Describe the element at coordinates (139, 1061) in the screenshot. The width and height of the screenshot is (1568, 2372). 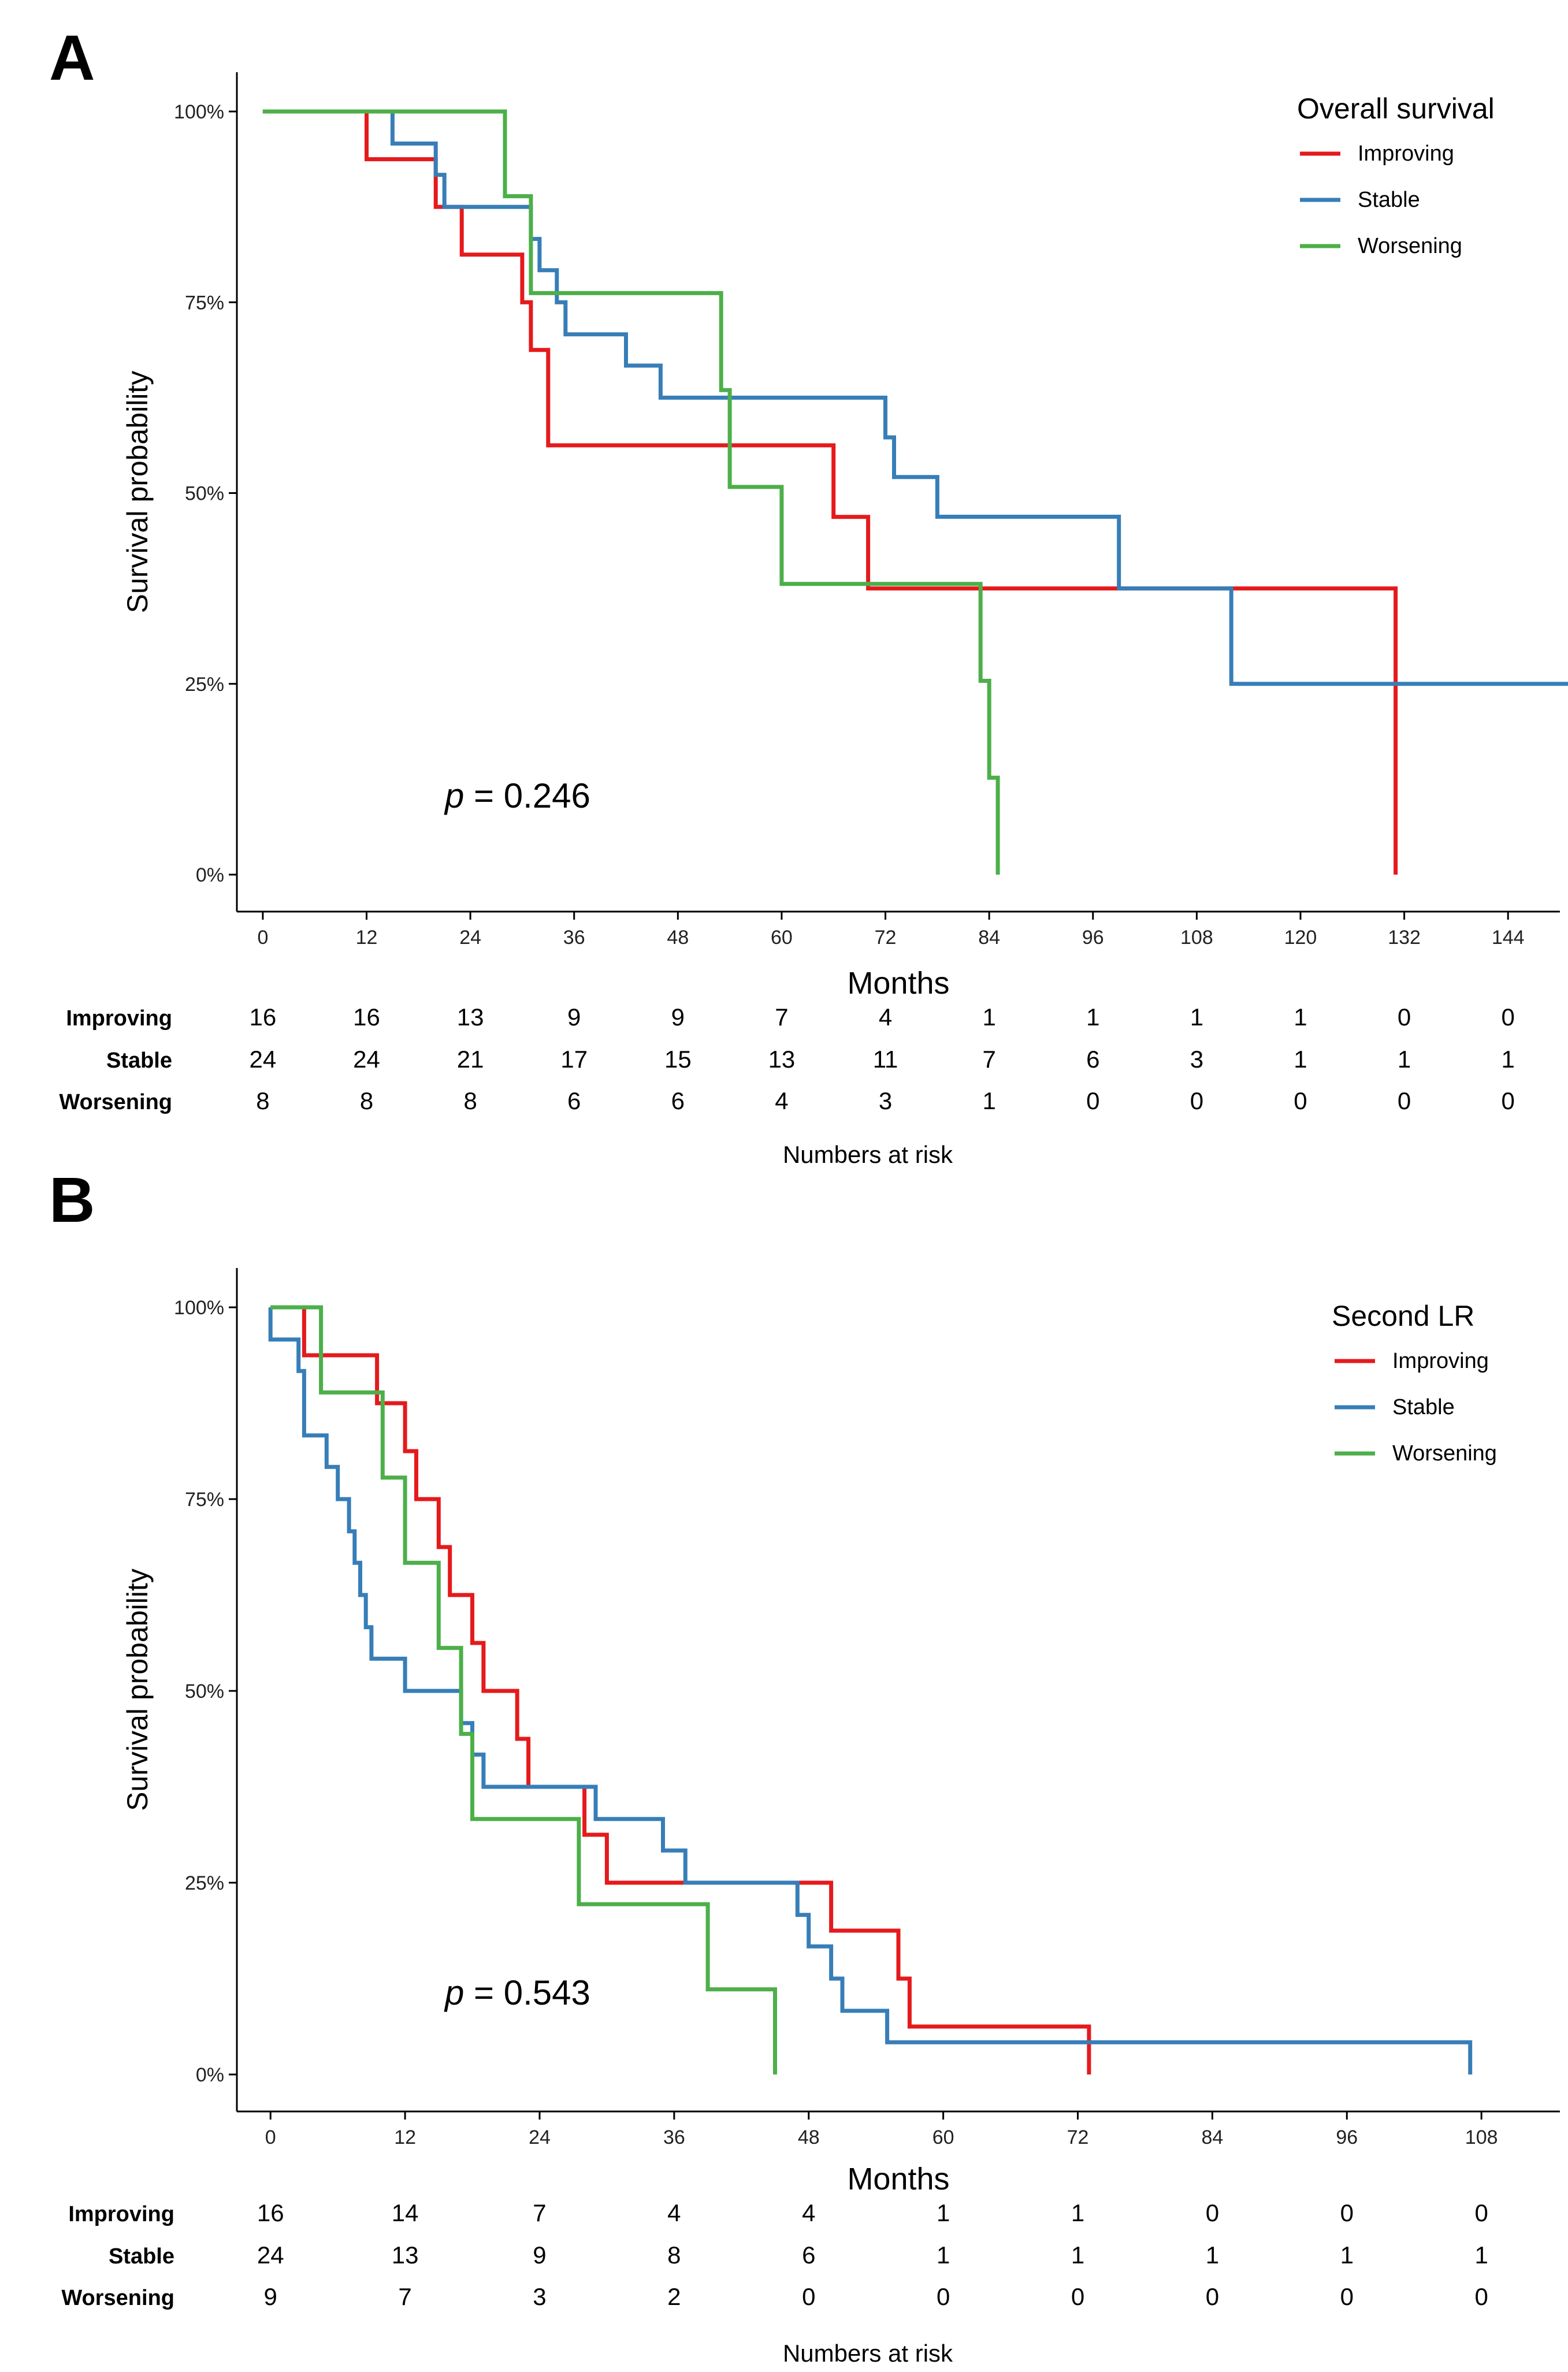
I see `panel-a-risk-row-label-stable: Stable` at that location.